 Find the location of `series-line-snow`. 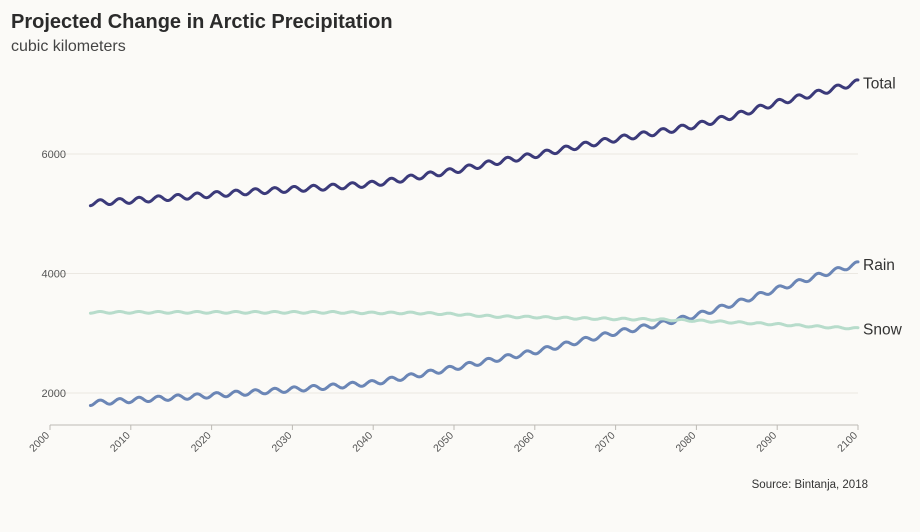

series-line-snow is located at coordinates (474, 320).